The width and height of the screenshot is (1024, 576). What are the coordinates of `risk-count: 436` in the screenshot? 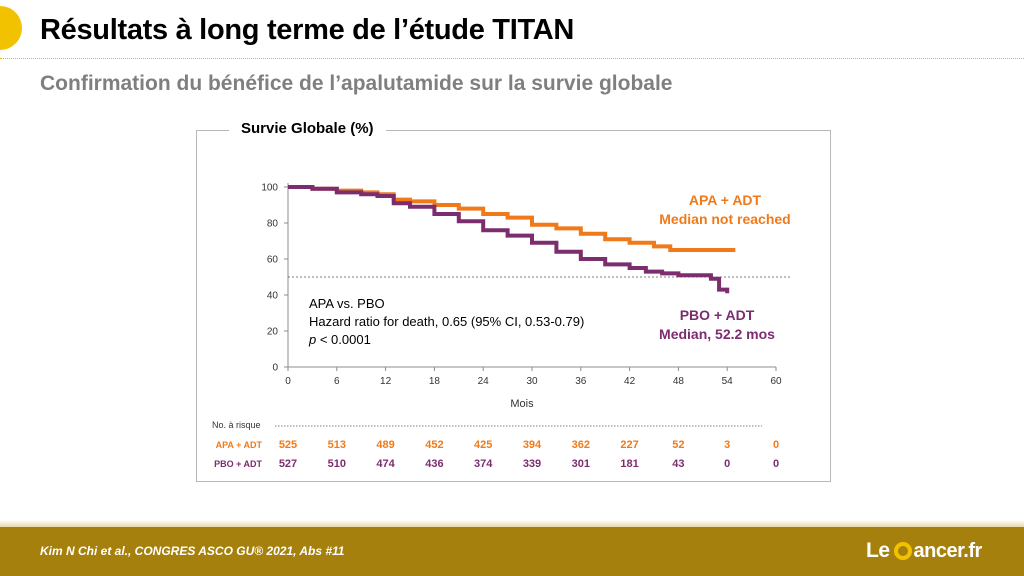 It's located at (434, 464).